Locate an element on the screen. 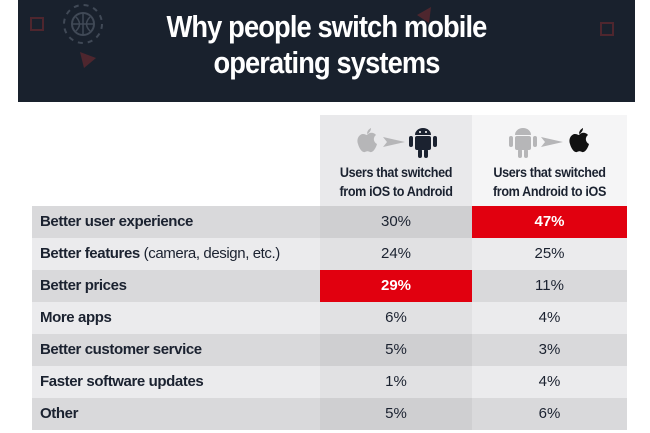 The width and height of the screenshot is (650, 433). column-header-ios-to-android: Users that switched from iOS to Android is located at coordinates (396, 160).